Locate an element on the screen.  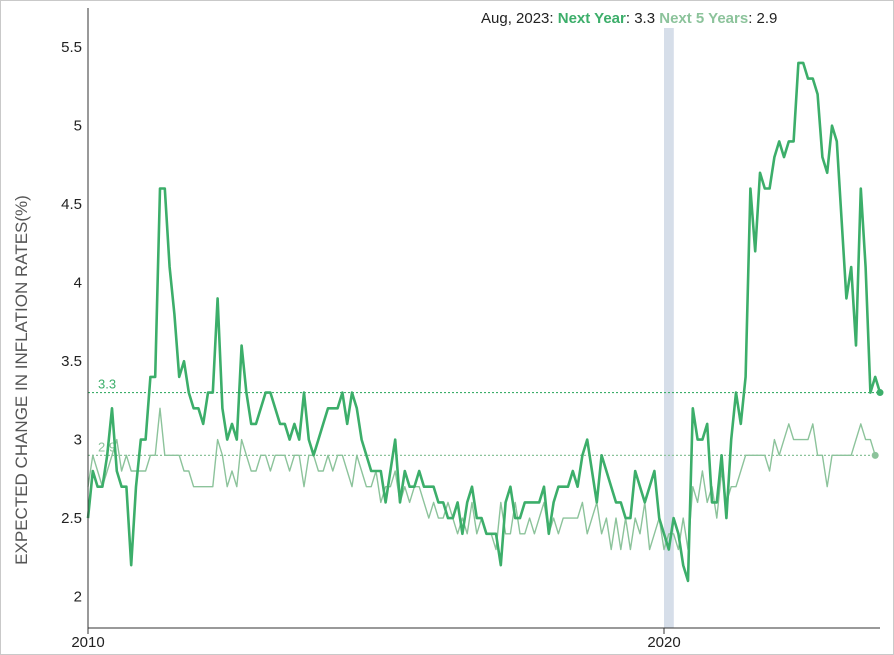
y-tick-label-6: 5 is located at coordinates (78, 126).